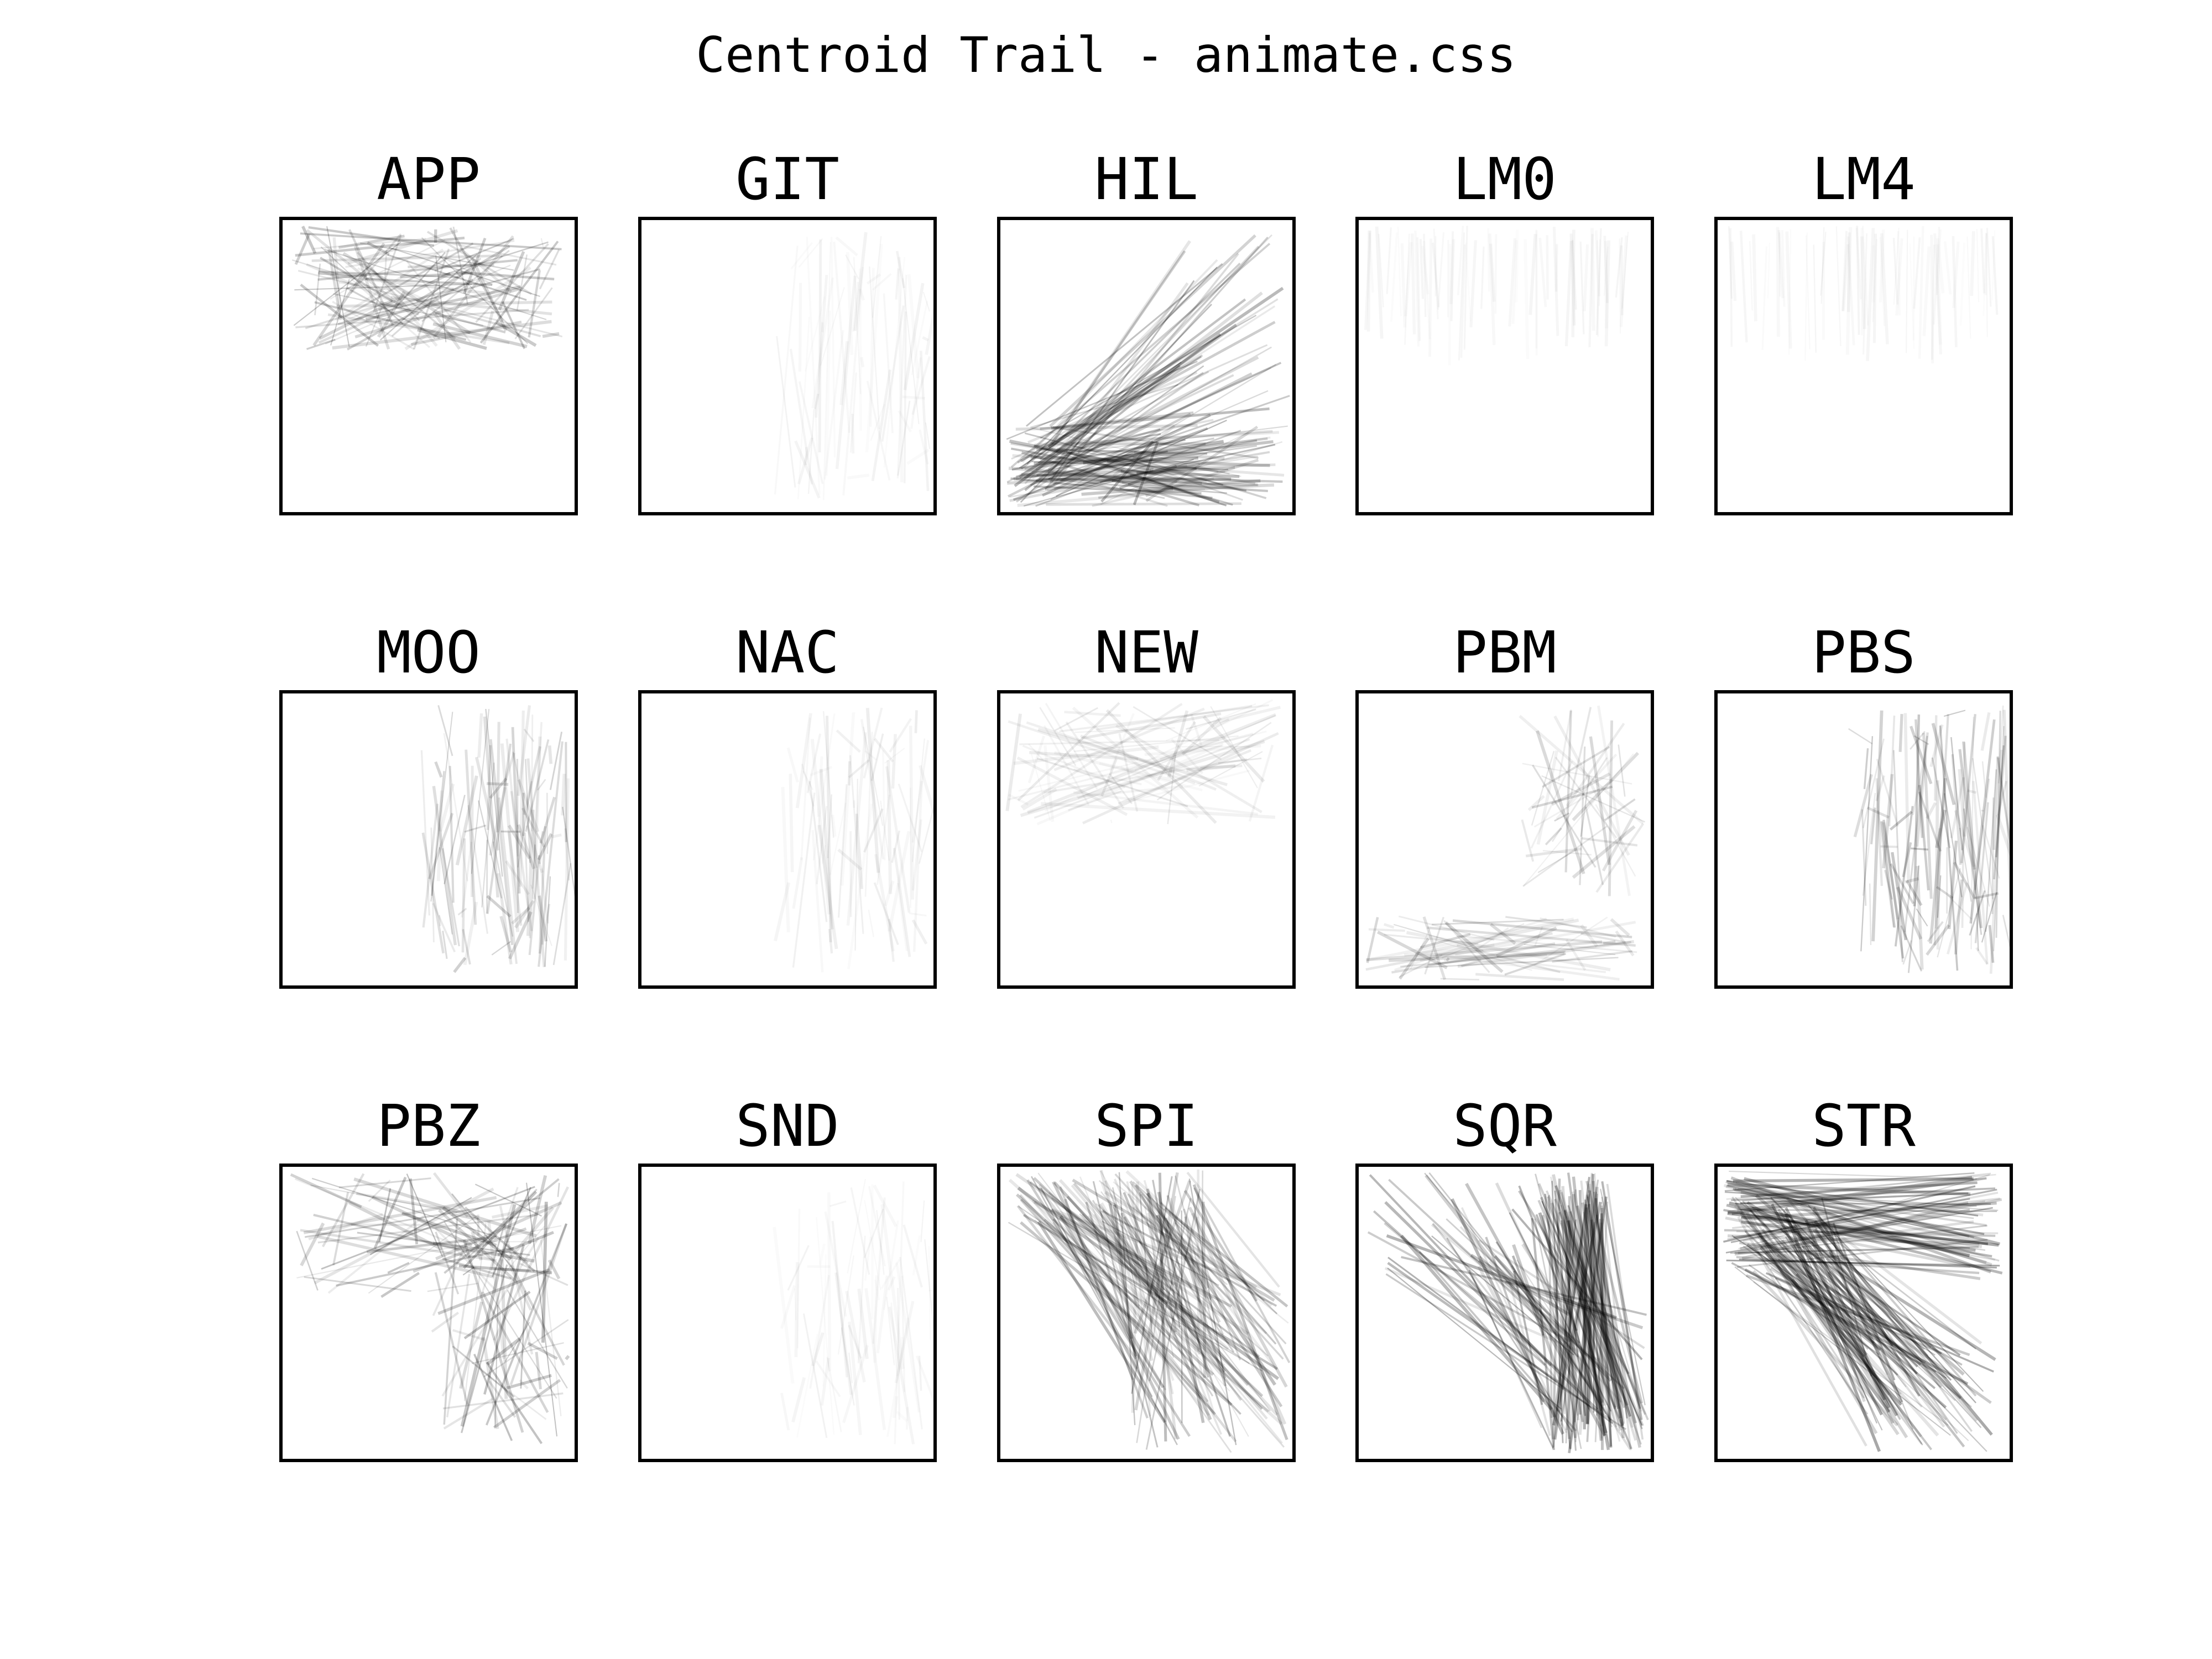 The height and width of the screenshot is (1659, 2212). I want to click on panel-title: SQR, so click(1505, 1126).